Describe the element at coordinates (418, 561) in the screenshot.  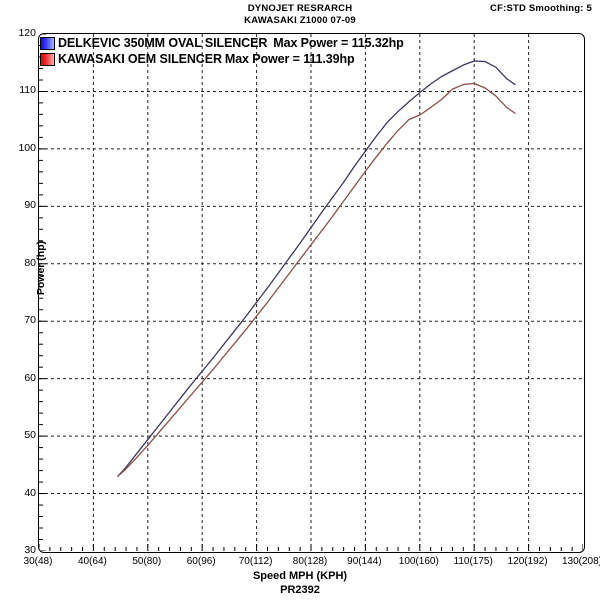
I see `x-tick-label: 100(160)` at that location.